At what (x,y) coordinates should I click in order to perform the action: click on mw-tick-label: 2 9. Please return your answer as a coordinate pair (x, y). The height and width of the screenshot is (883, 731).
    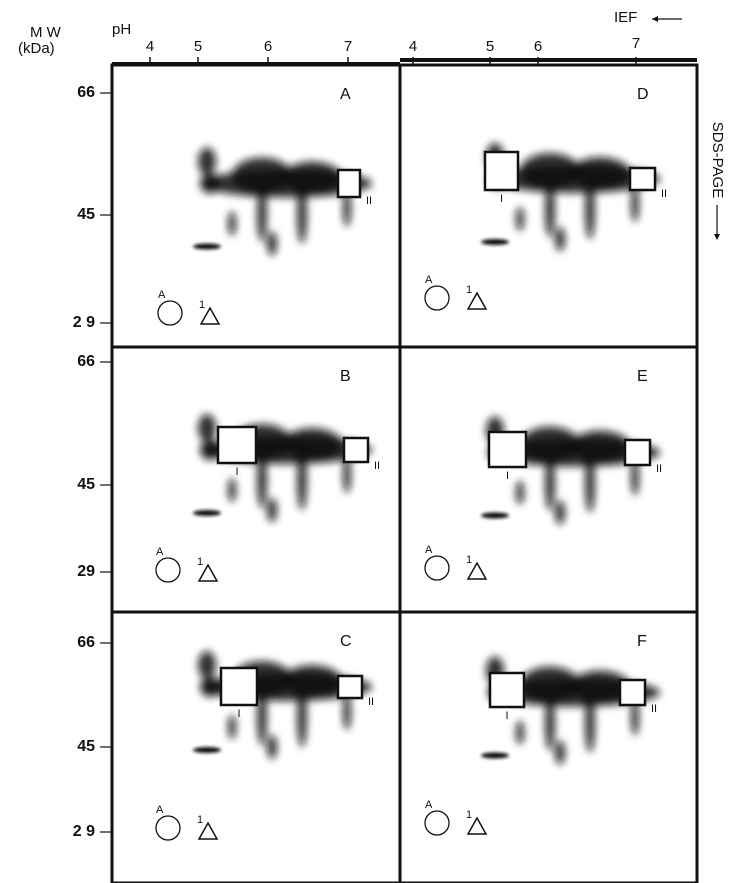
    Looking at the image, I should click on (84, 831).